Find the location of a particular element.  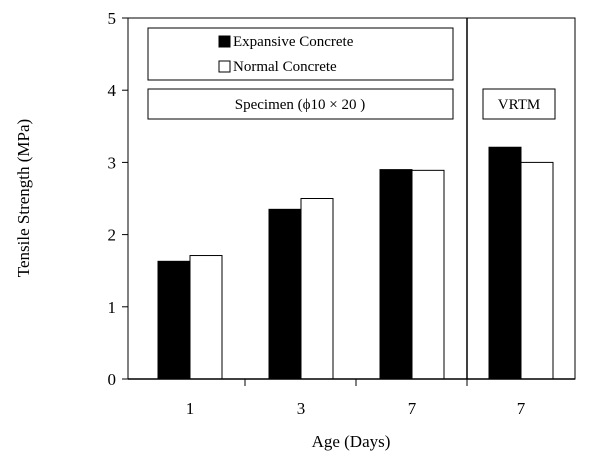

vrtm-label: VRTM is located at coordinates (519, 105).